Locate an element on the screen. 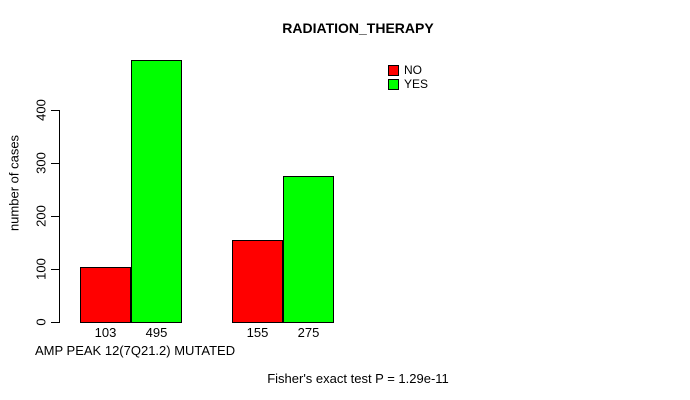 This screenshot has height=400, width=690. legend: NO YES is located at coordinates (408, 78).